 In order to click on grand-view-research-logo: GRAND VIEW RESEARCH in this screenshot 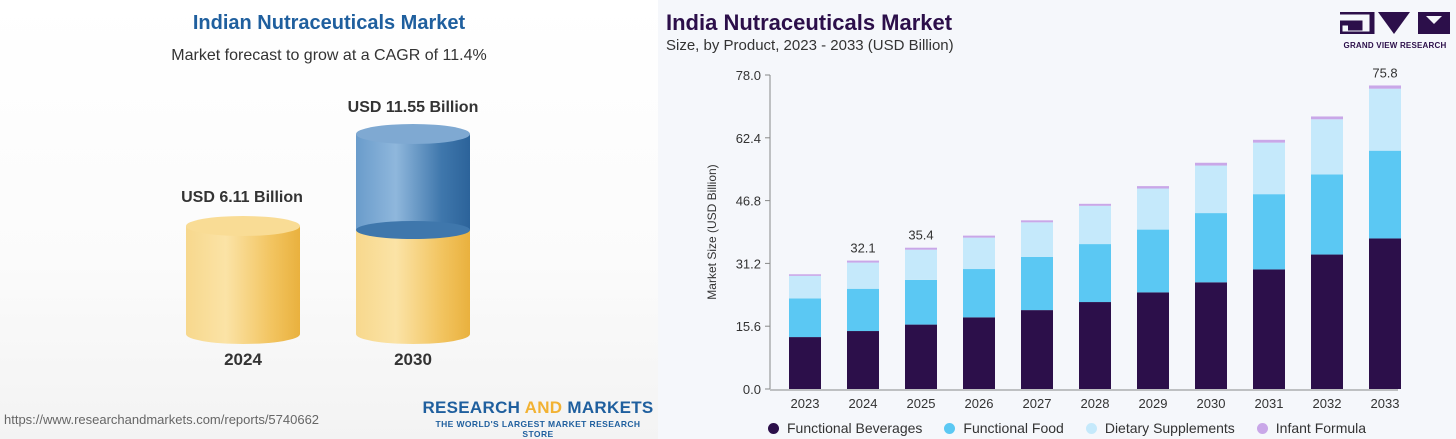, I will do `click(1395, 29)`.